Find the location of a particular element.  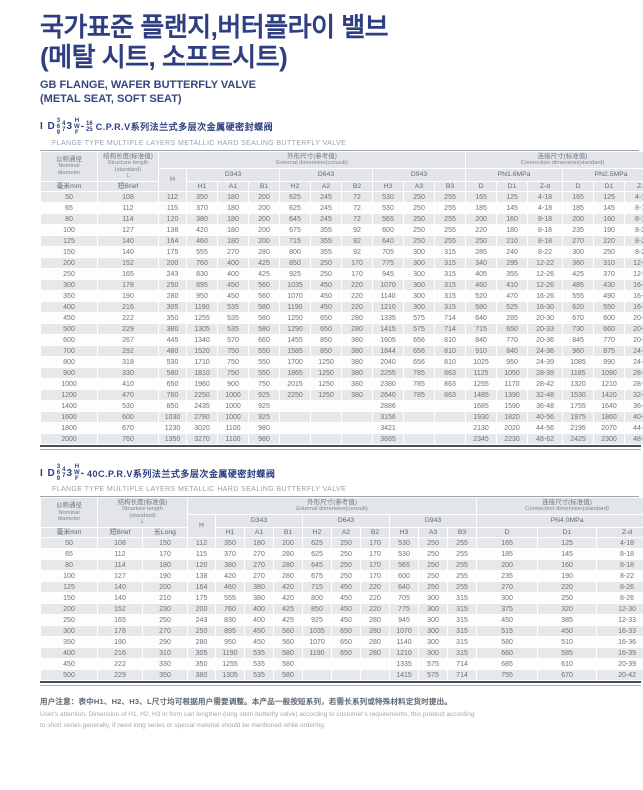

table-cell: 292 is located at coordinates (128, 351).